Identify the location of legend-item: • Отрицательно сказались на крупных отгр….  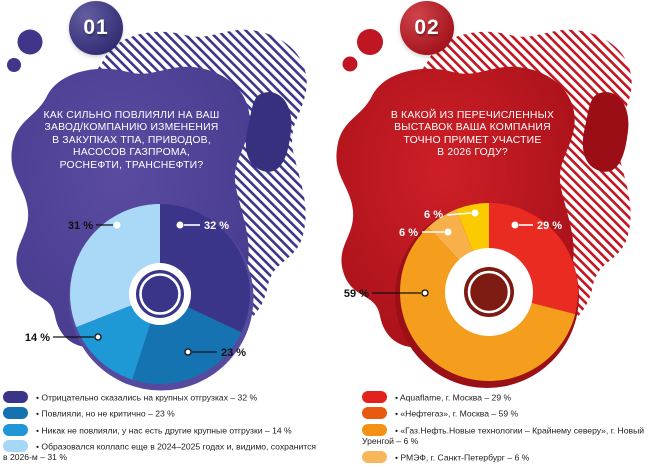
(160, 397).